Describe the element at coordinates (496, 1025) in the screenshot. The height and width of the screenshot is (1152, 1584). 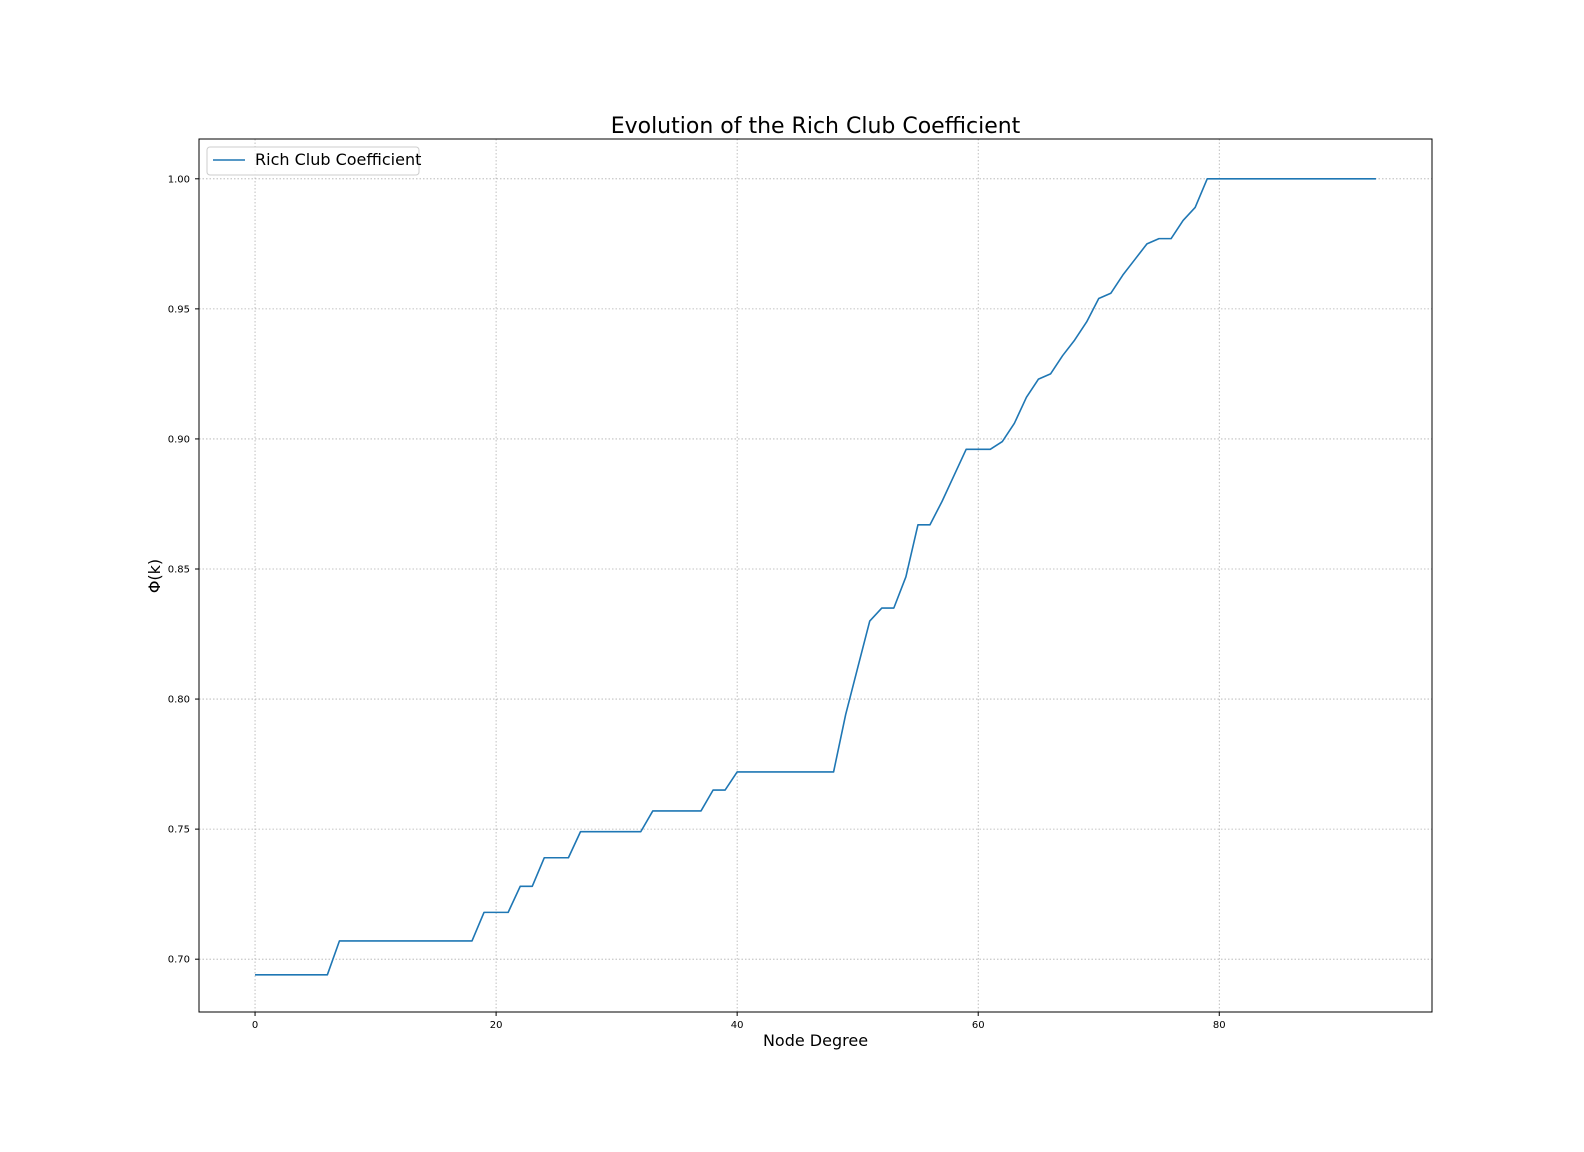
I see `x-tick-label: 20` at that location.